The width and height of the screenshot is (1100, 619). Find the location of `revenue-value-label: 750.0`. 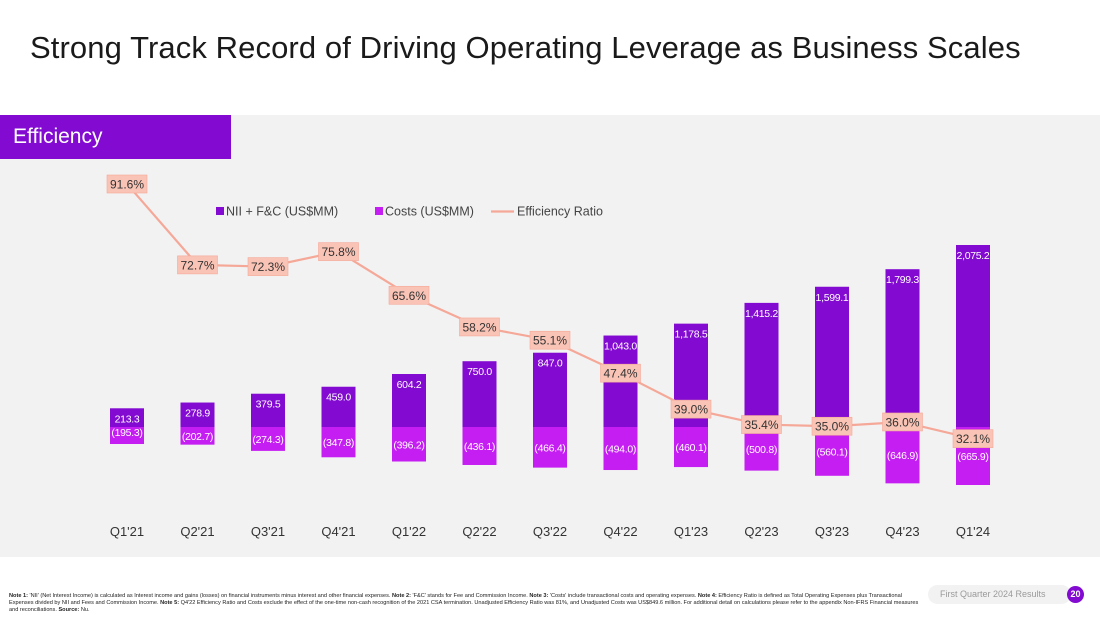

revenue-value-label: 750.0 is located at coordinates (479, 372).